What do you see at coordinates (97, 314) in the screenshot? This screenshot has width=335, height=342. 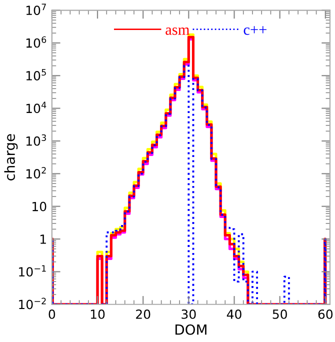 I see `x-tick-label: 10` at bounding box center [97, 314].